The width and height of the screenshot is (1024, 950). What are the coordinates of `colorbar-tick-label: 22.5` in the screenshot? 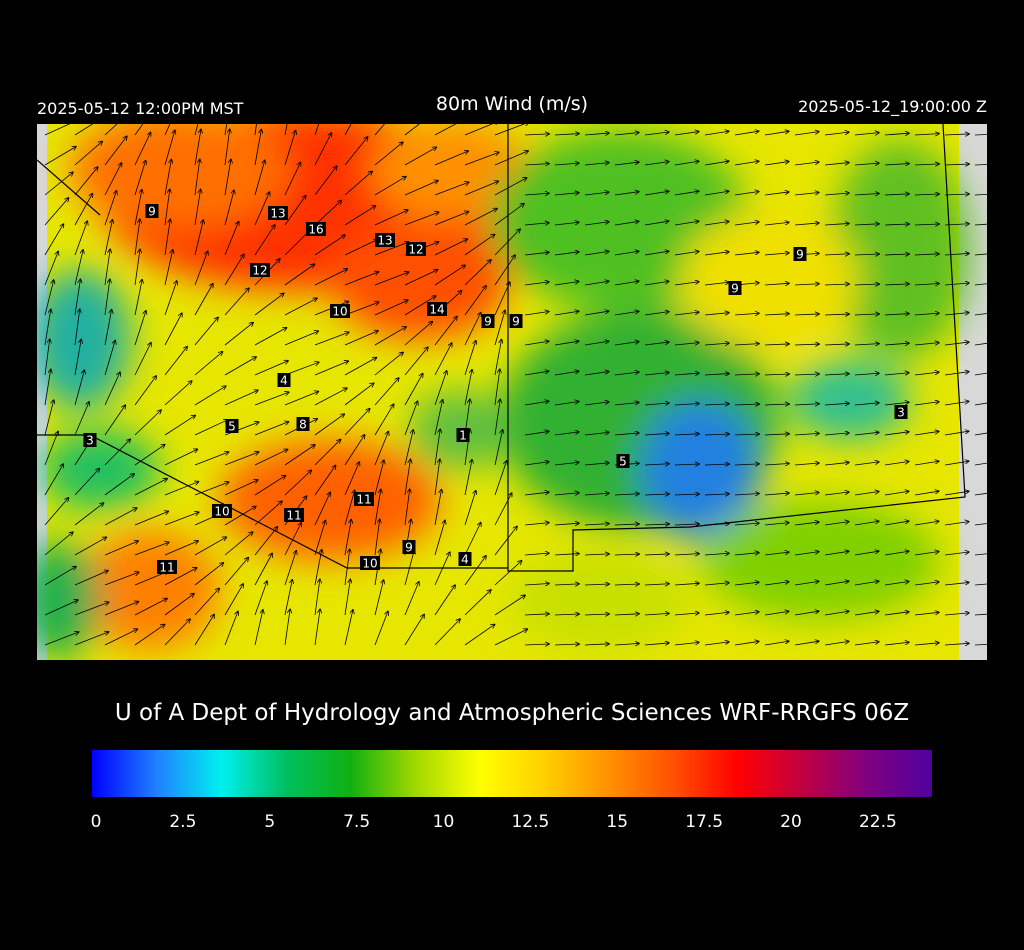 It's located at (878, 822).